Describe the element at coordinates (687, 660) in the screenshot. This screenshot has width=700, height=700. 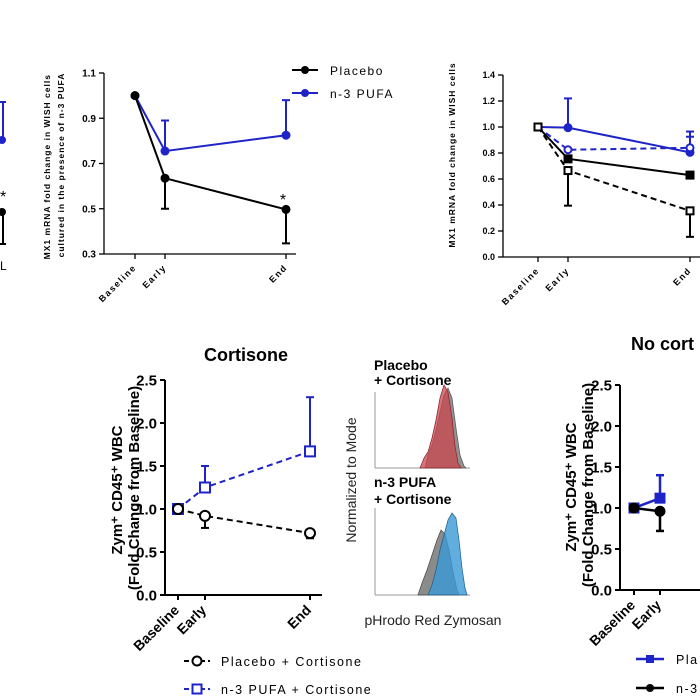
I see `legend-d-pufa-label: Pla` at that location.